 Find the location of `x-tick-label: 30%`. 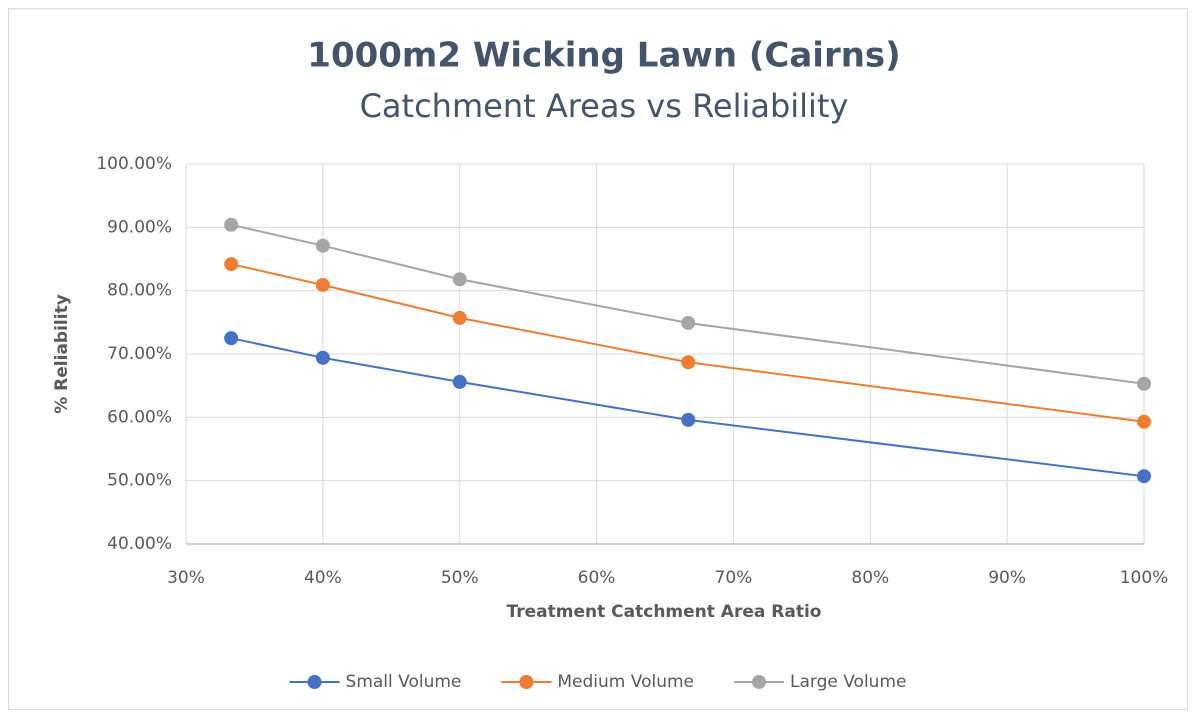

x-tick-label: 30% is located at coordinates (186, 578).